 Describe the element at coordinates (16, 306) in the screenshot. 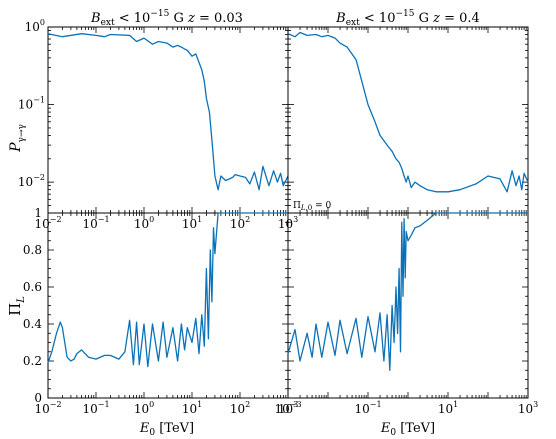

I see `ylabel-bottom: ΠL` at that location.